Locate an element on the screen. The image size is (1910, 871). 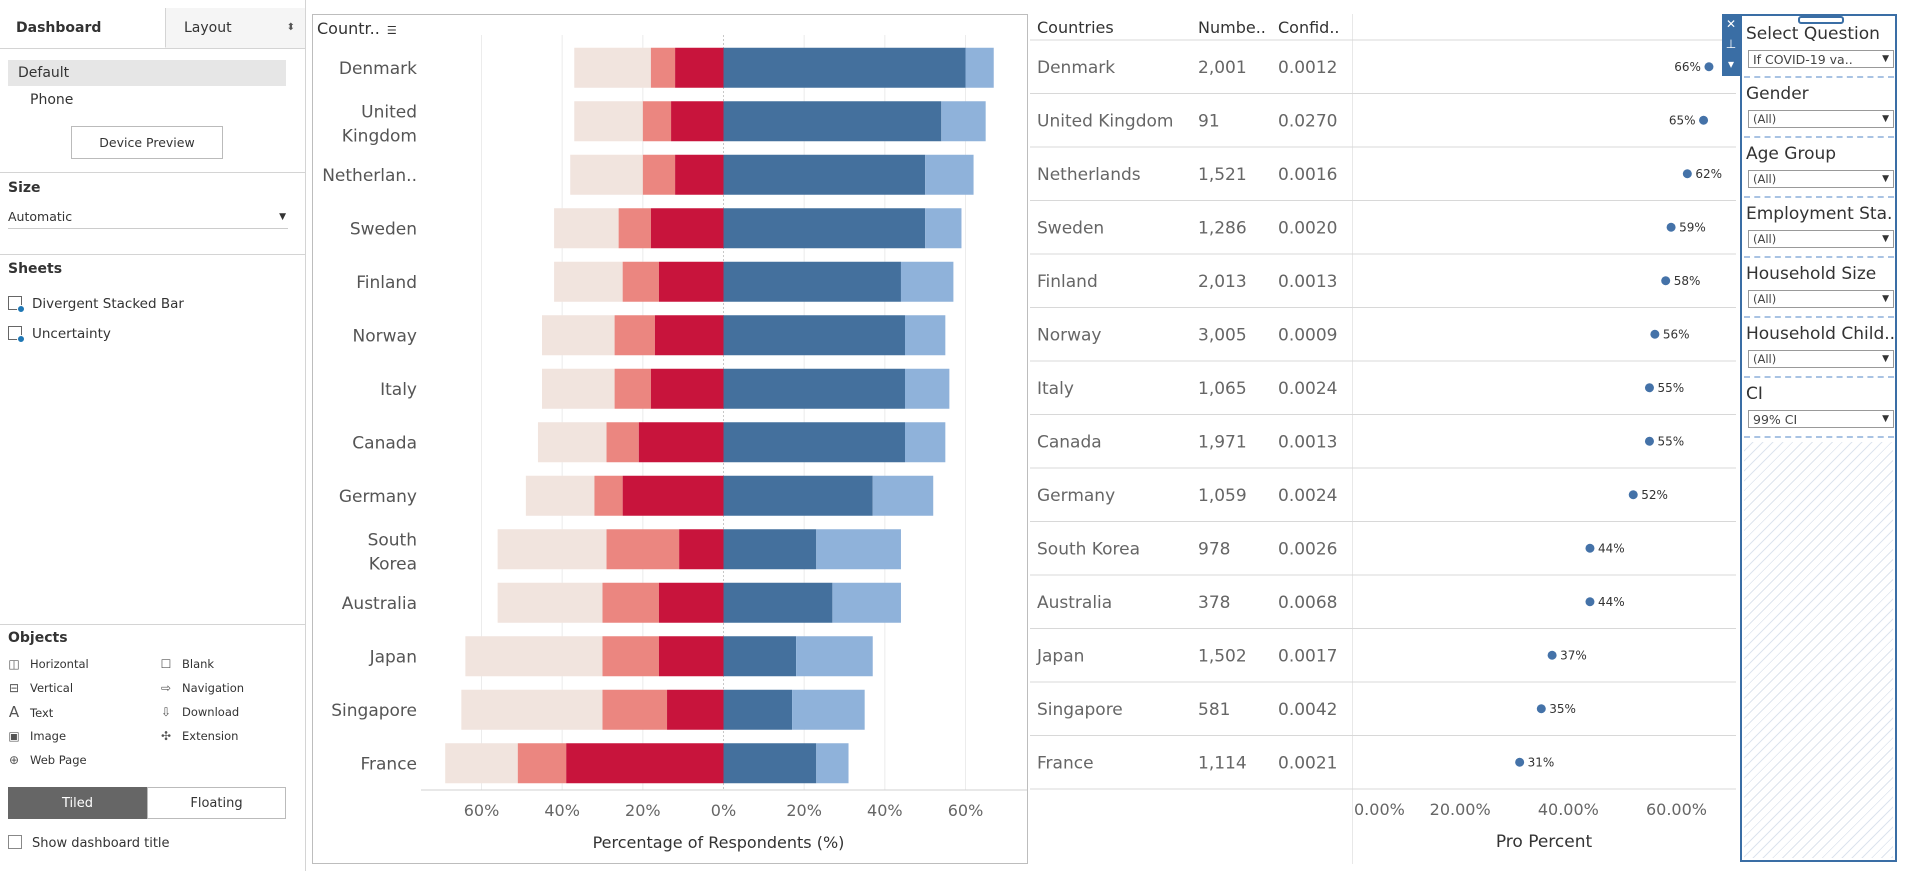
tick-label: 0% is located at coordinates (723, 810).